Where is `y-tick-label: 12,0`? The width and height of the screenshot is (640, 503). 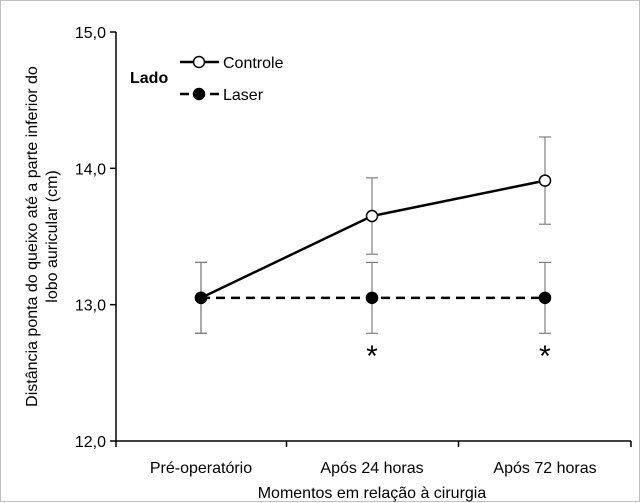
y-tick-label: 12,0 is located at coordinates (90, 442).